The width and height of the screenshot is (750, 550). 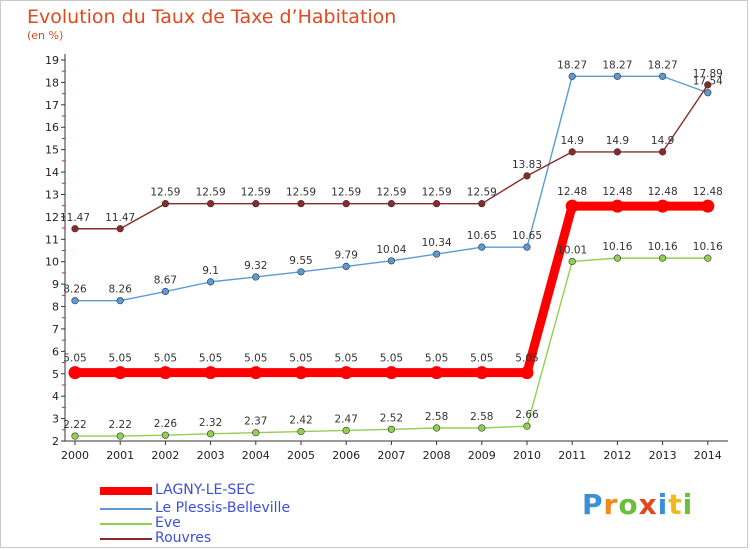 I want to click on y-tick-label: 17, so click(x=52, y=105).